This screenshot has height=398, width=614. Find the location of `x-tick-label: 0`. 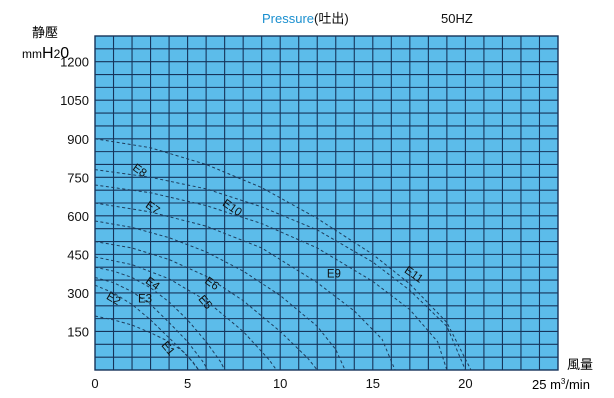

x-tick-label: 0 is located at coordinates (94, 383).